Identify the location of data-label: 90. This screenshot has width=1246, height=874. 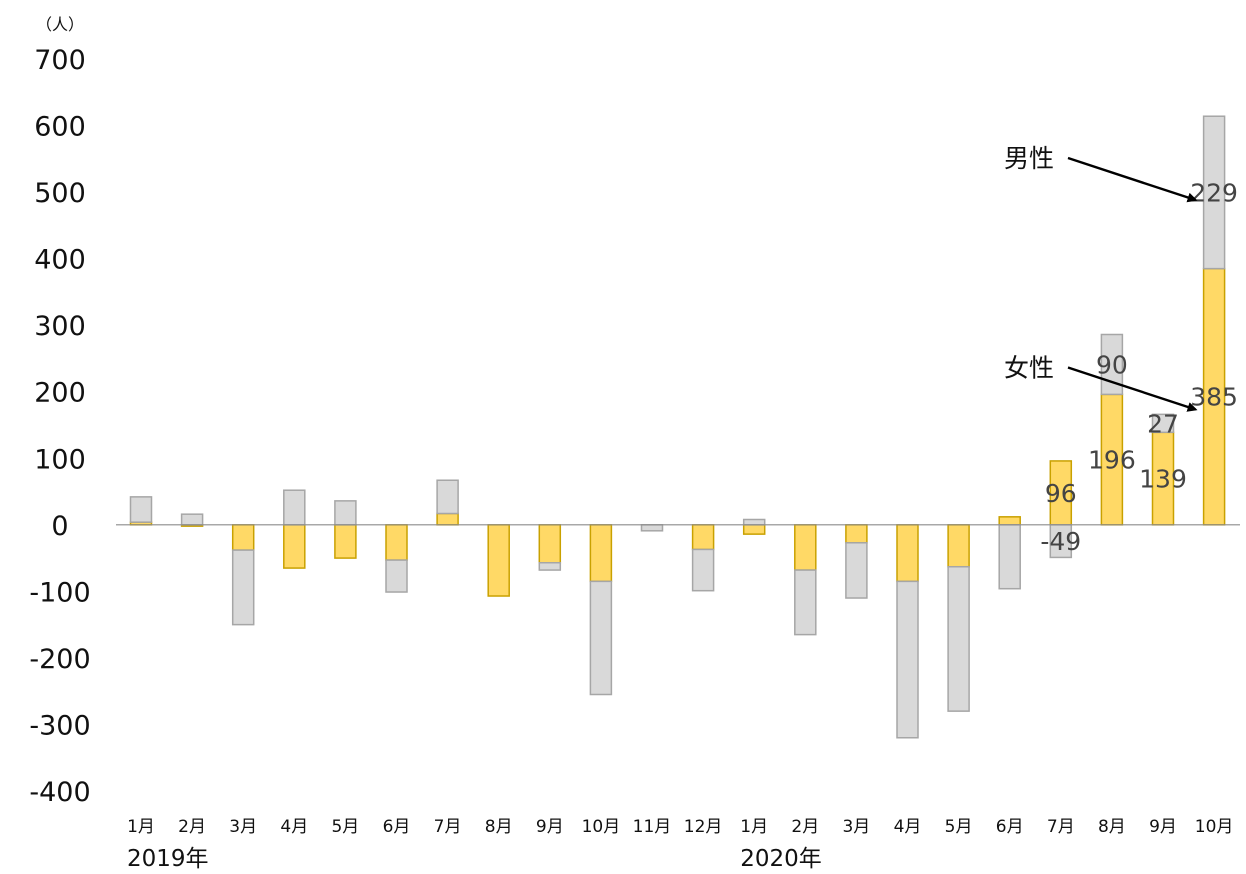
(1112, 364).